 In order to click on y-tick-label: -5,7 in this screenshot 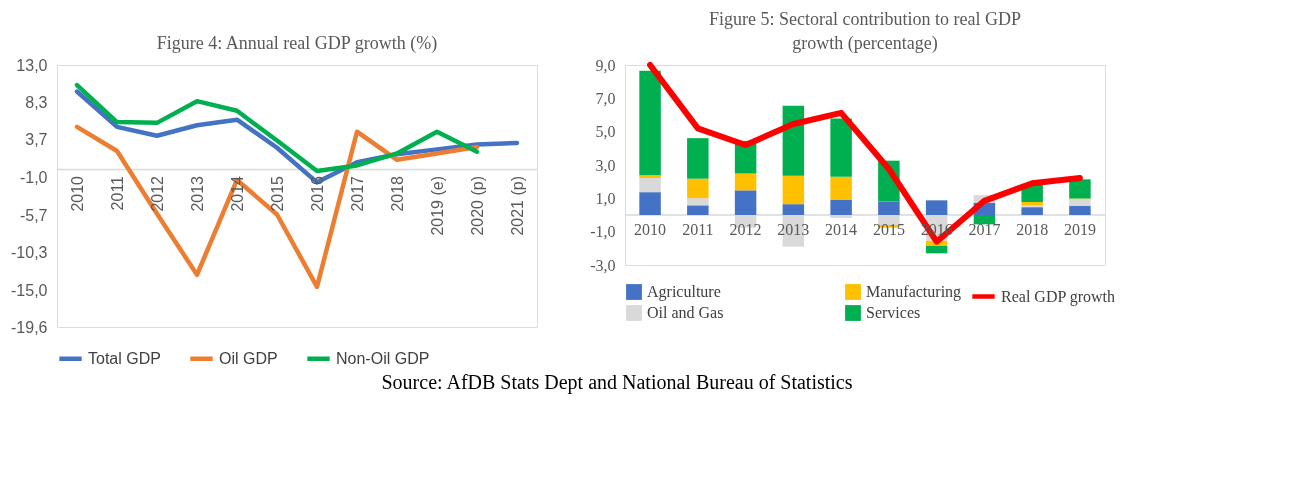, I will do `click(33, 215)`.